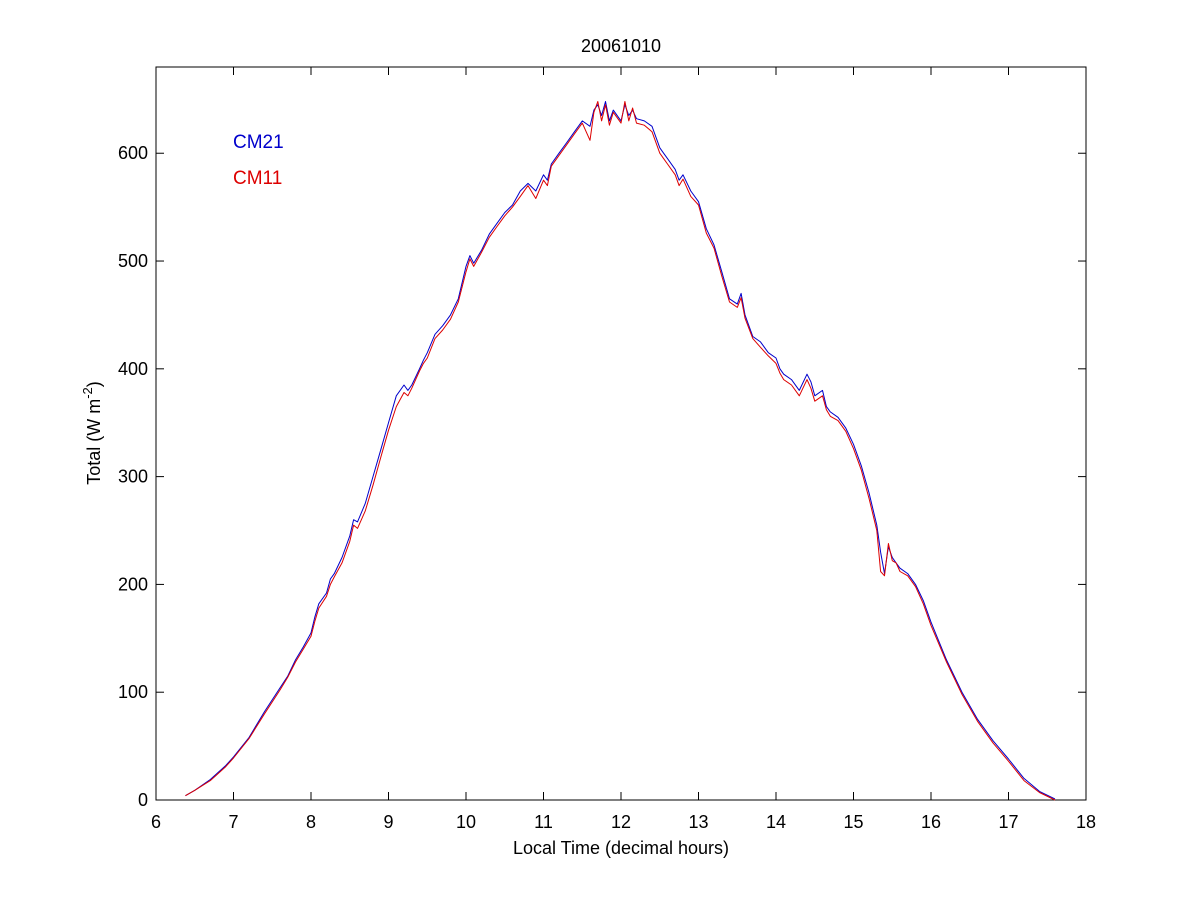 This screenshot has height=900, width=1200. What do you see at coordinates (257, 178) in the screenshot?
I see `legend-label-cm11: CM11` at bounding box center [257, 178].